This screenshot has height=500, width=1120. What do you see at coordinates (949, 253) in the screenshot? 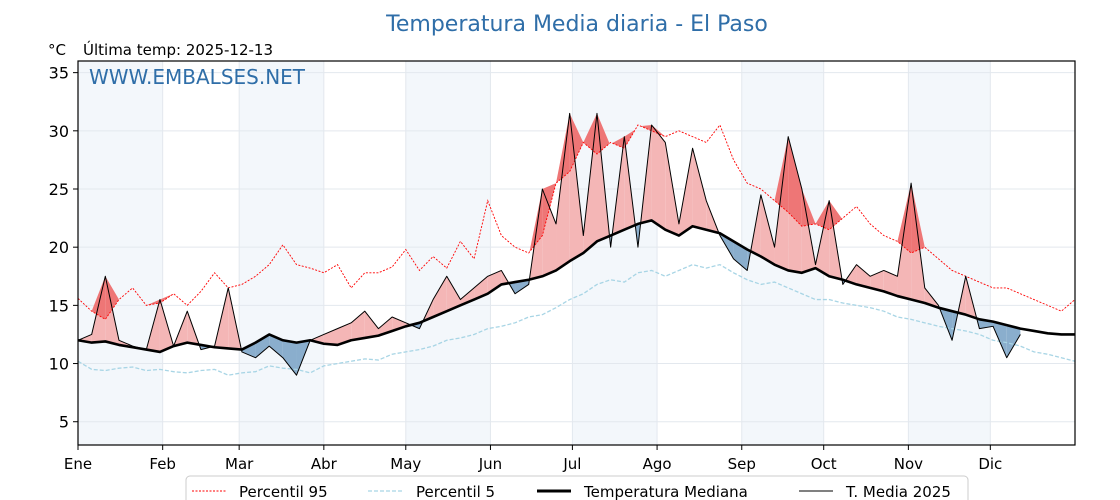
I see `month-band-nov` at bounding box center [949, 253].